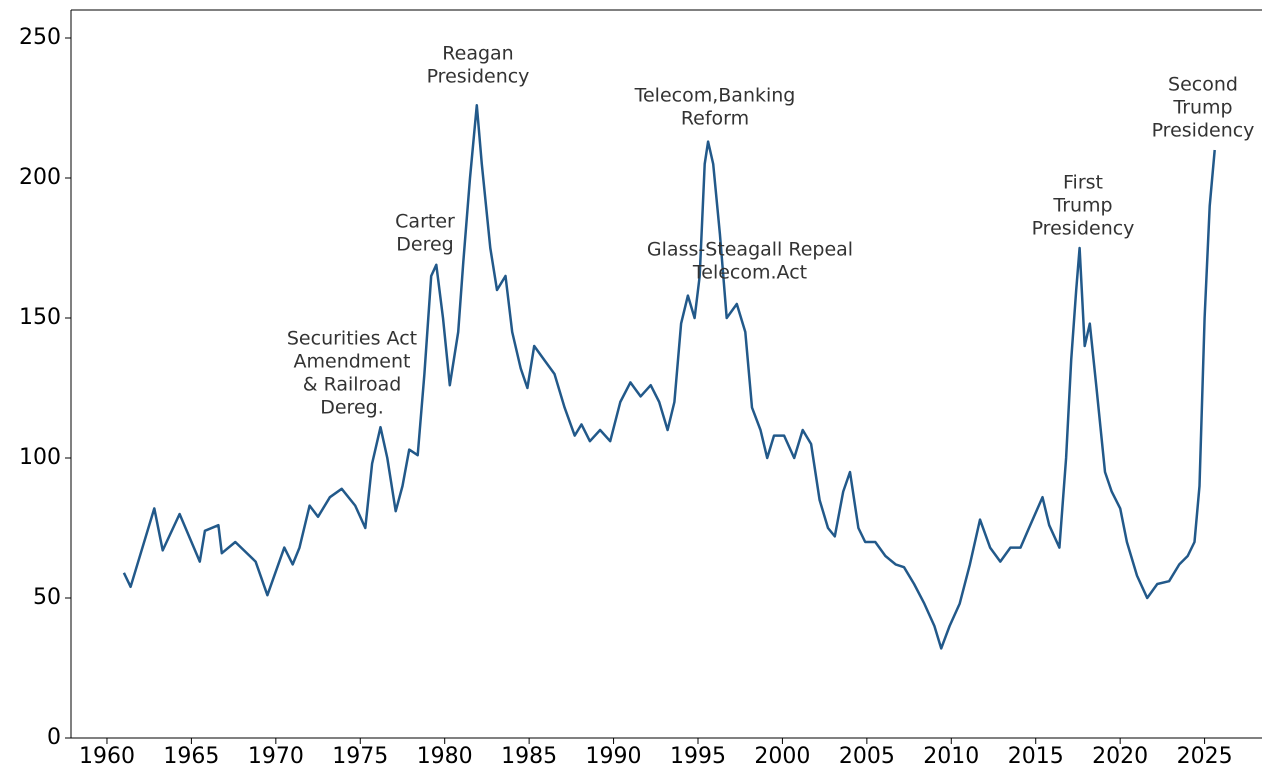  I want to click on x-tick-label: 1965, so click(191, 756).